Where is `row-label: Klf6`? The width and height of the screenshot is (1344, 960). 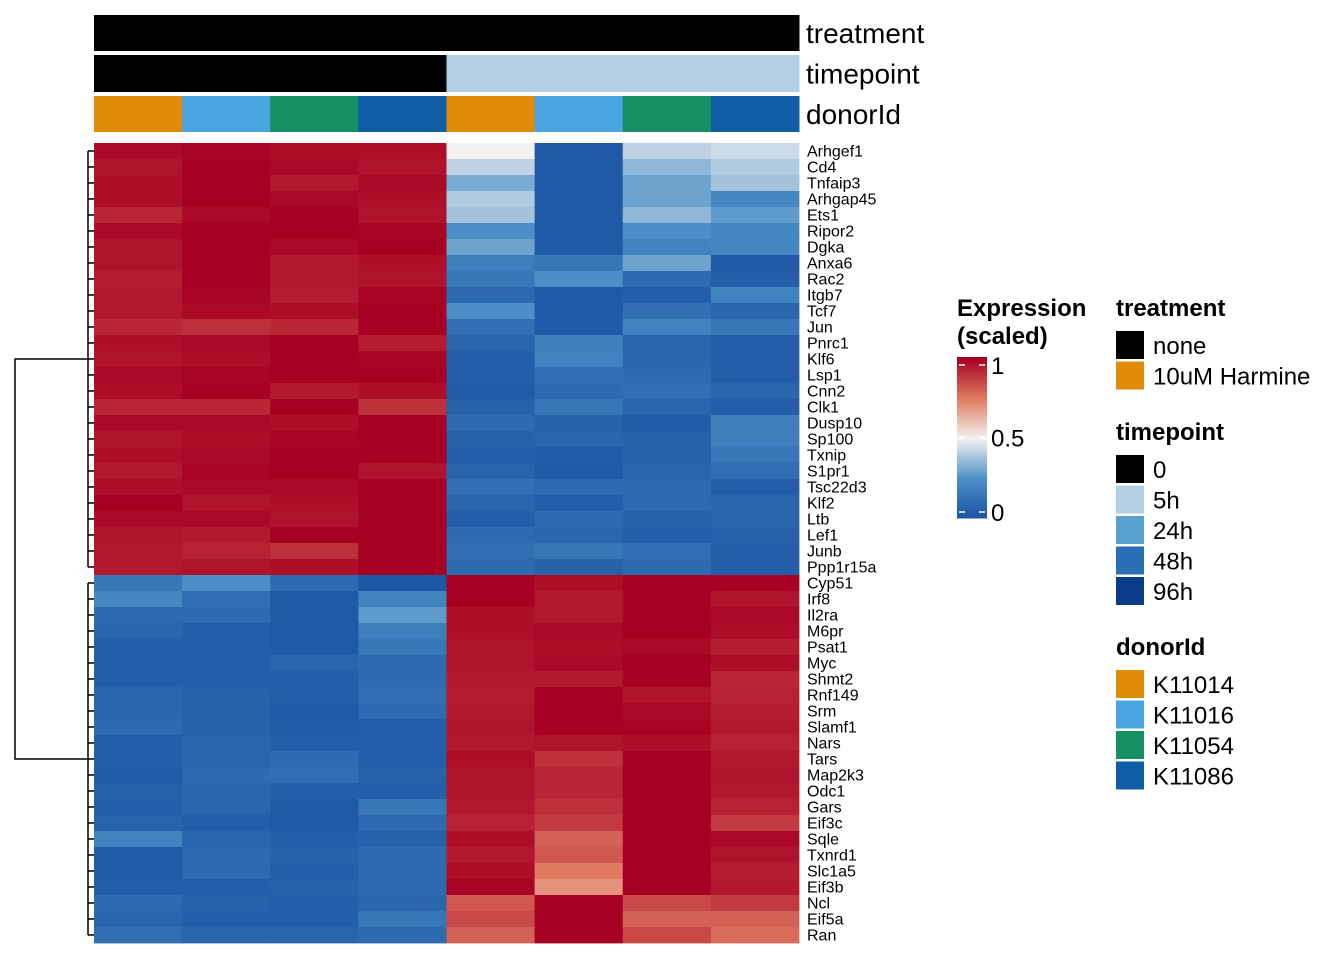
row-label: Klf6 is located at coordinates (821, 360).